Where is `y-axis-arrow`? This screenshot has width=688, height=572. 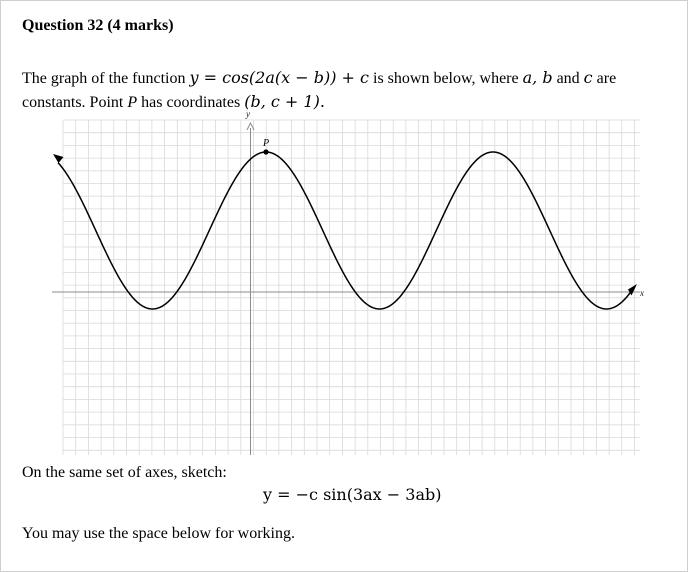 y-axis-arrow is located at coordinates (250, 126).